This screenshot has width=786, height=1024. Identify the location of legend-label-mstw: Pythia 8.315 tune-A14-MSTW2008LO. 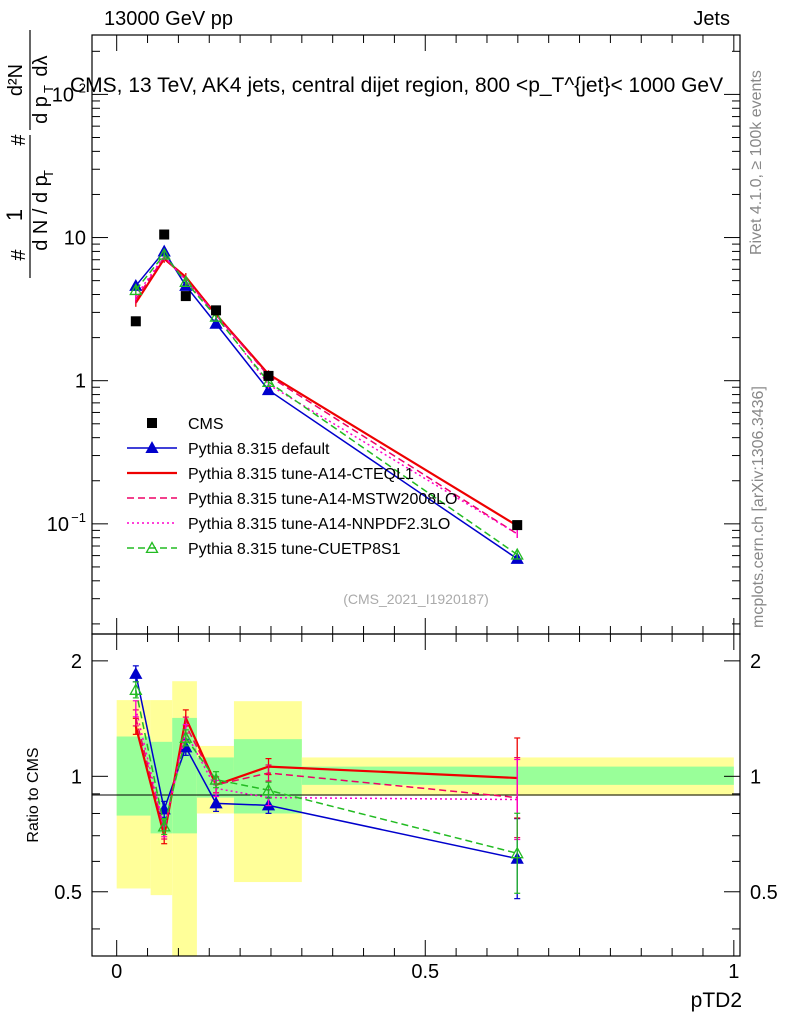
(322, 499).